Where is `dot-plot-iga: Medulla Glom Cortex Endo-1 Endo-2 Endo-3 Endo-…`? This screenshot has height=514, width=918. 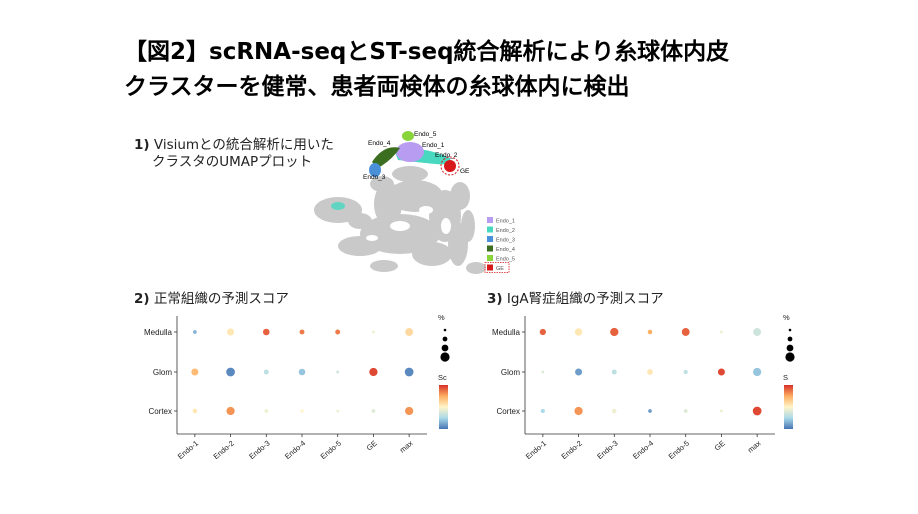
dot-plot-iga: Medulla Glom Cortex Endo-1 Endo-2 Endo-3 Endo-… is located at coordinates (643, 387).